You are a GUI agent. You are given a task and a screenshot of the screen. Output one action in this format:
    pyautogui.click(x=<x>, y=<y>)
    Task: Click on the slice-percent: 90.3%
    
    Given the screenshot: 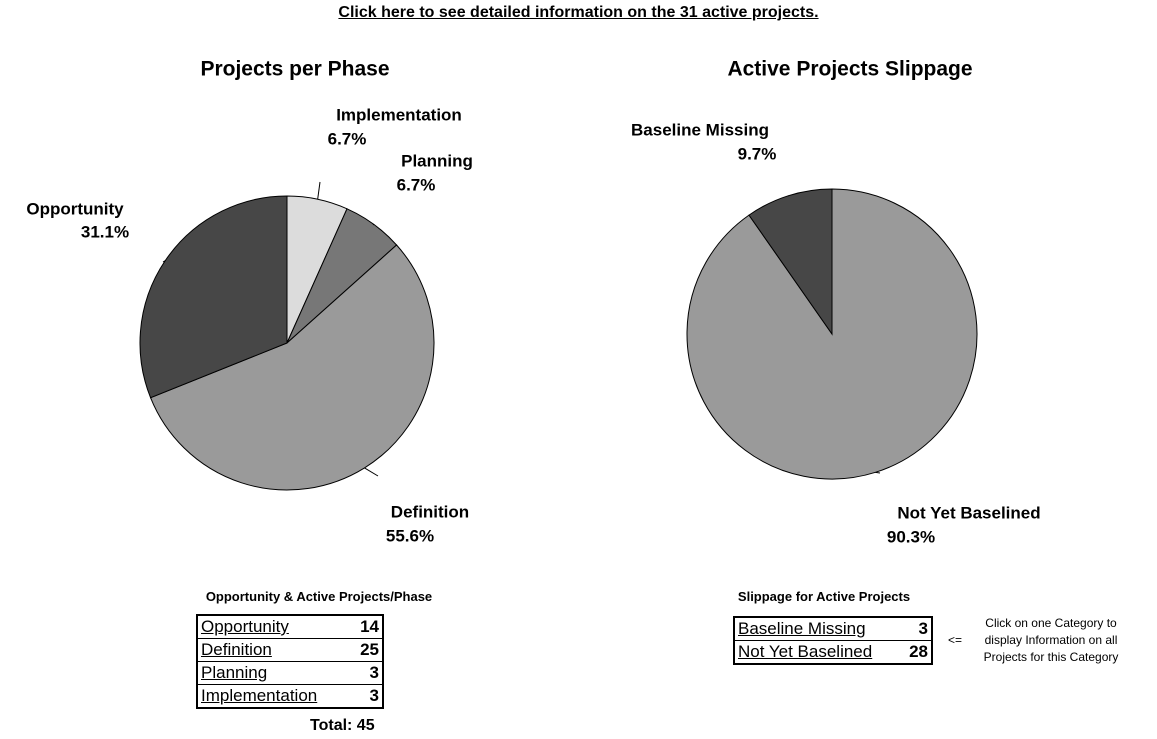 What is the action you would take?
    pyautogui.click(x=911, y=536)
    